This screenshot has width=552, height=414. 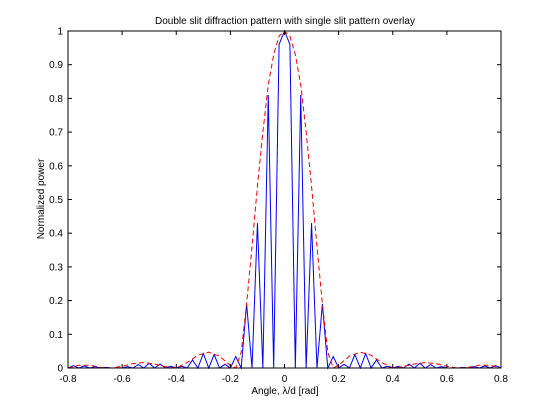 What do you see at coordinates (56, 99) in the screenshot?
I see `y-tick-label: 0.8` at bounding box center [56, 99].